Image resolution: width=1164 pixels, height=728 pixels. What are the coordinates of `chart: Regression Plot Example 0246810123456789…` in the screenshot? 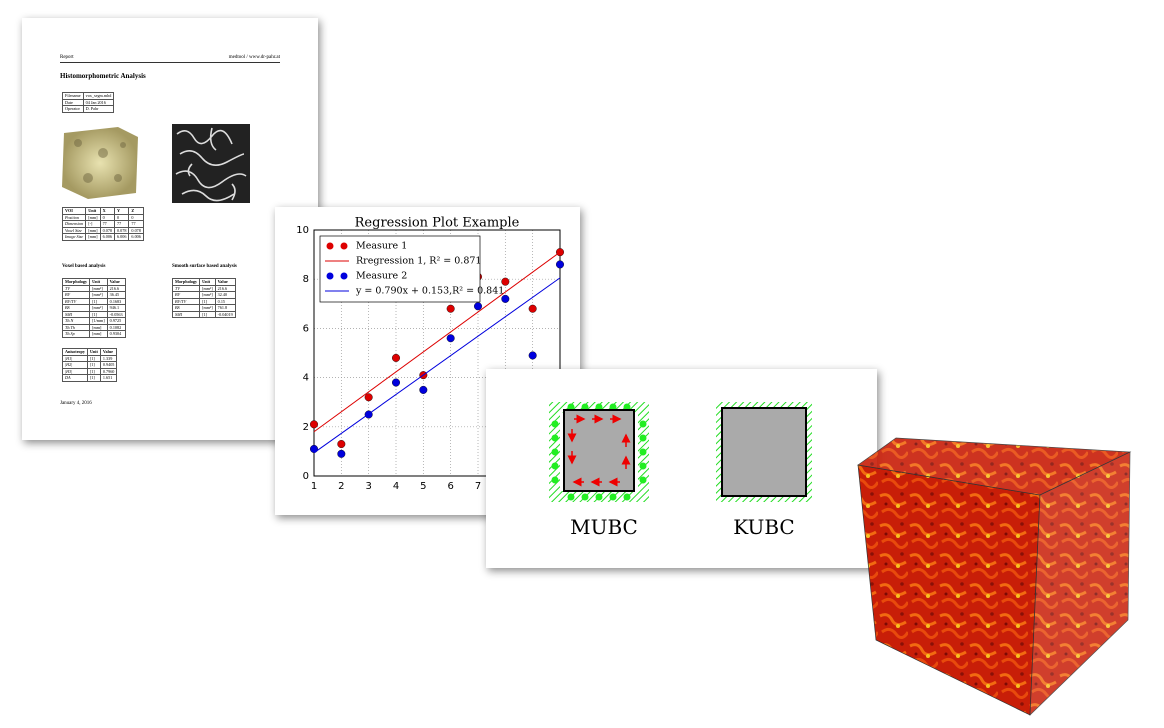 It's located at (431, 354).